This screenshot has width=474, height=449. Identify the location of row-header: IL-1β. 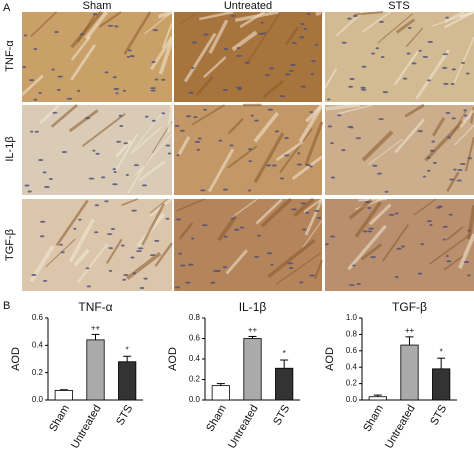
(10, 148).